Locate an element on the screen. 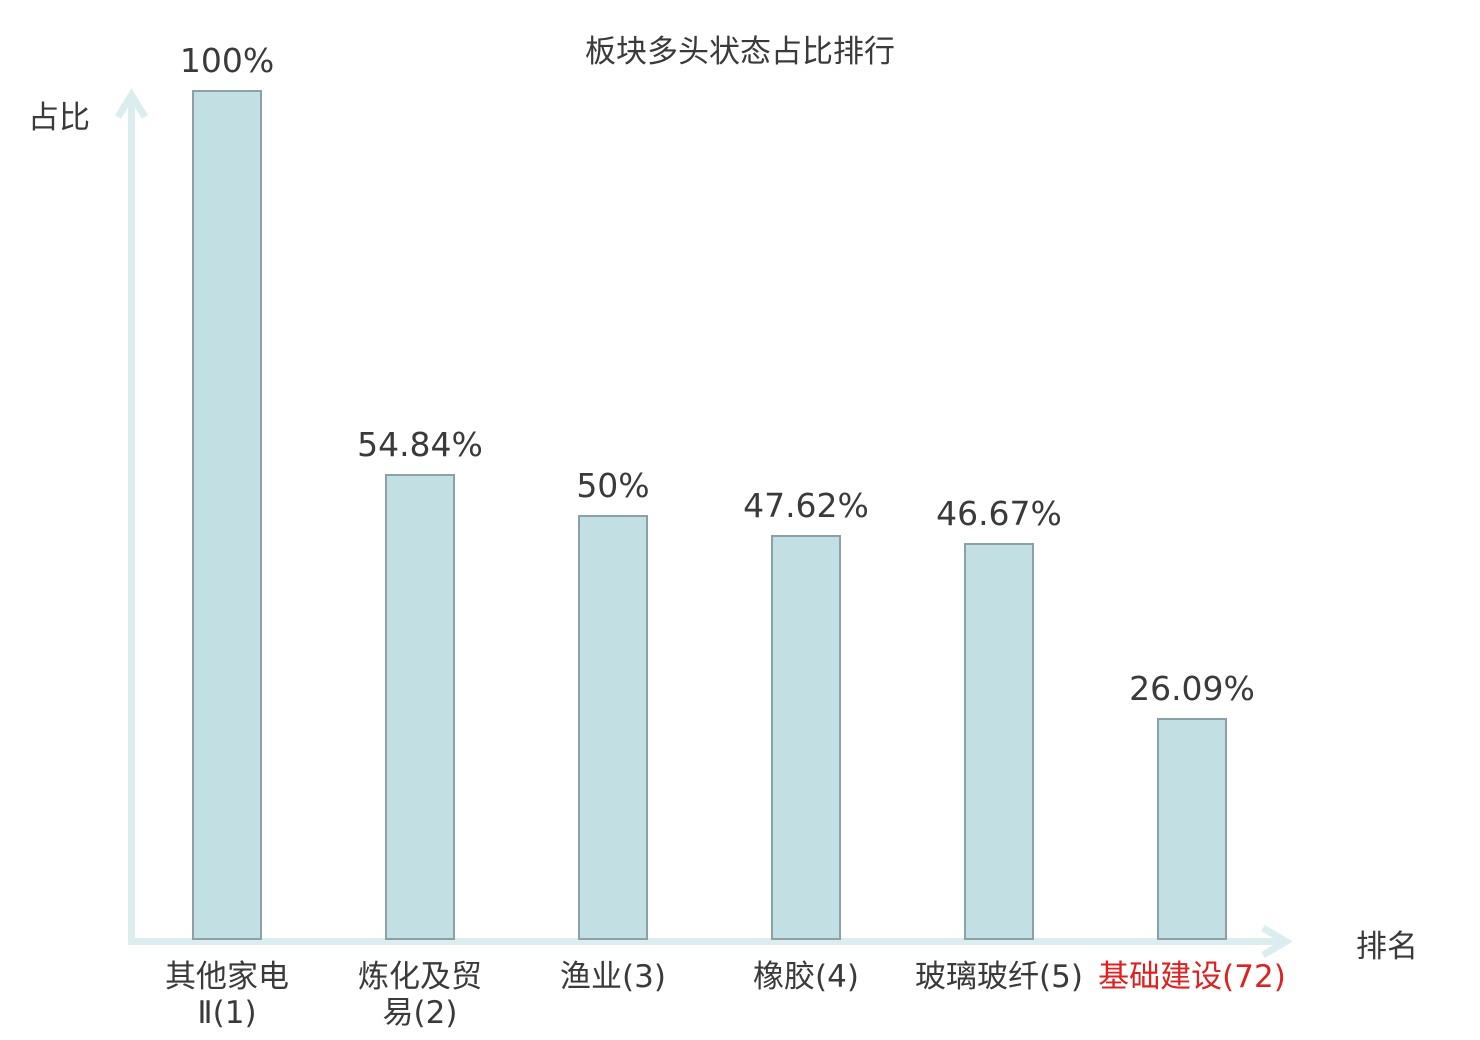 This screenshot has width=1480, height=1040. bar-2-value-label: 54.84% is located at coordinates (420, 444).